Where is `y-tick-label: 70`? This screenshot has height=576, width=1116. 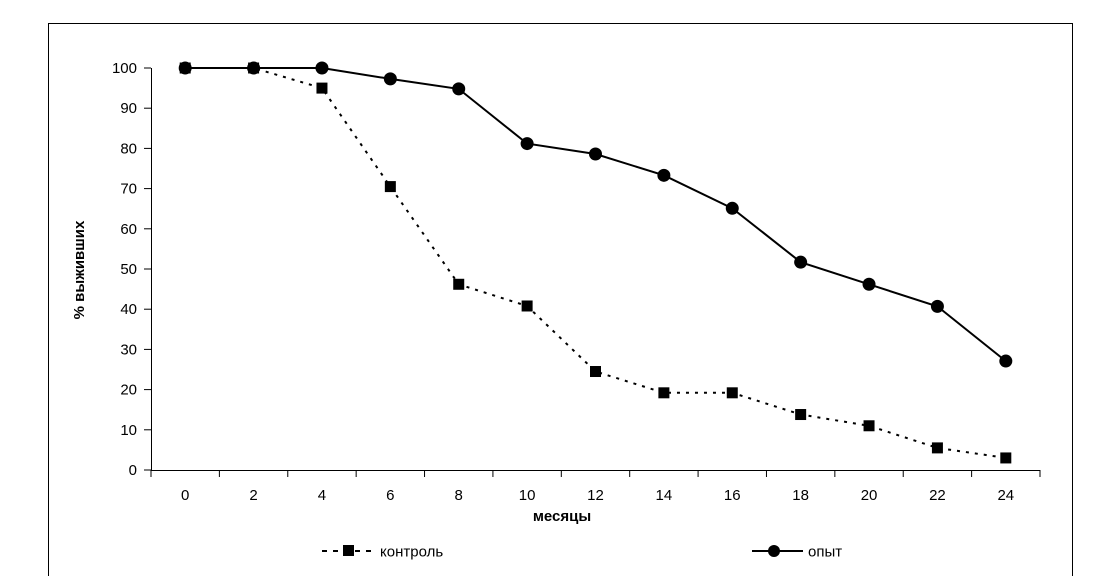 y-tick-label: 70 is located at coordinates (128, 189).